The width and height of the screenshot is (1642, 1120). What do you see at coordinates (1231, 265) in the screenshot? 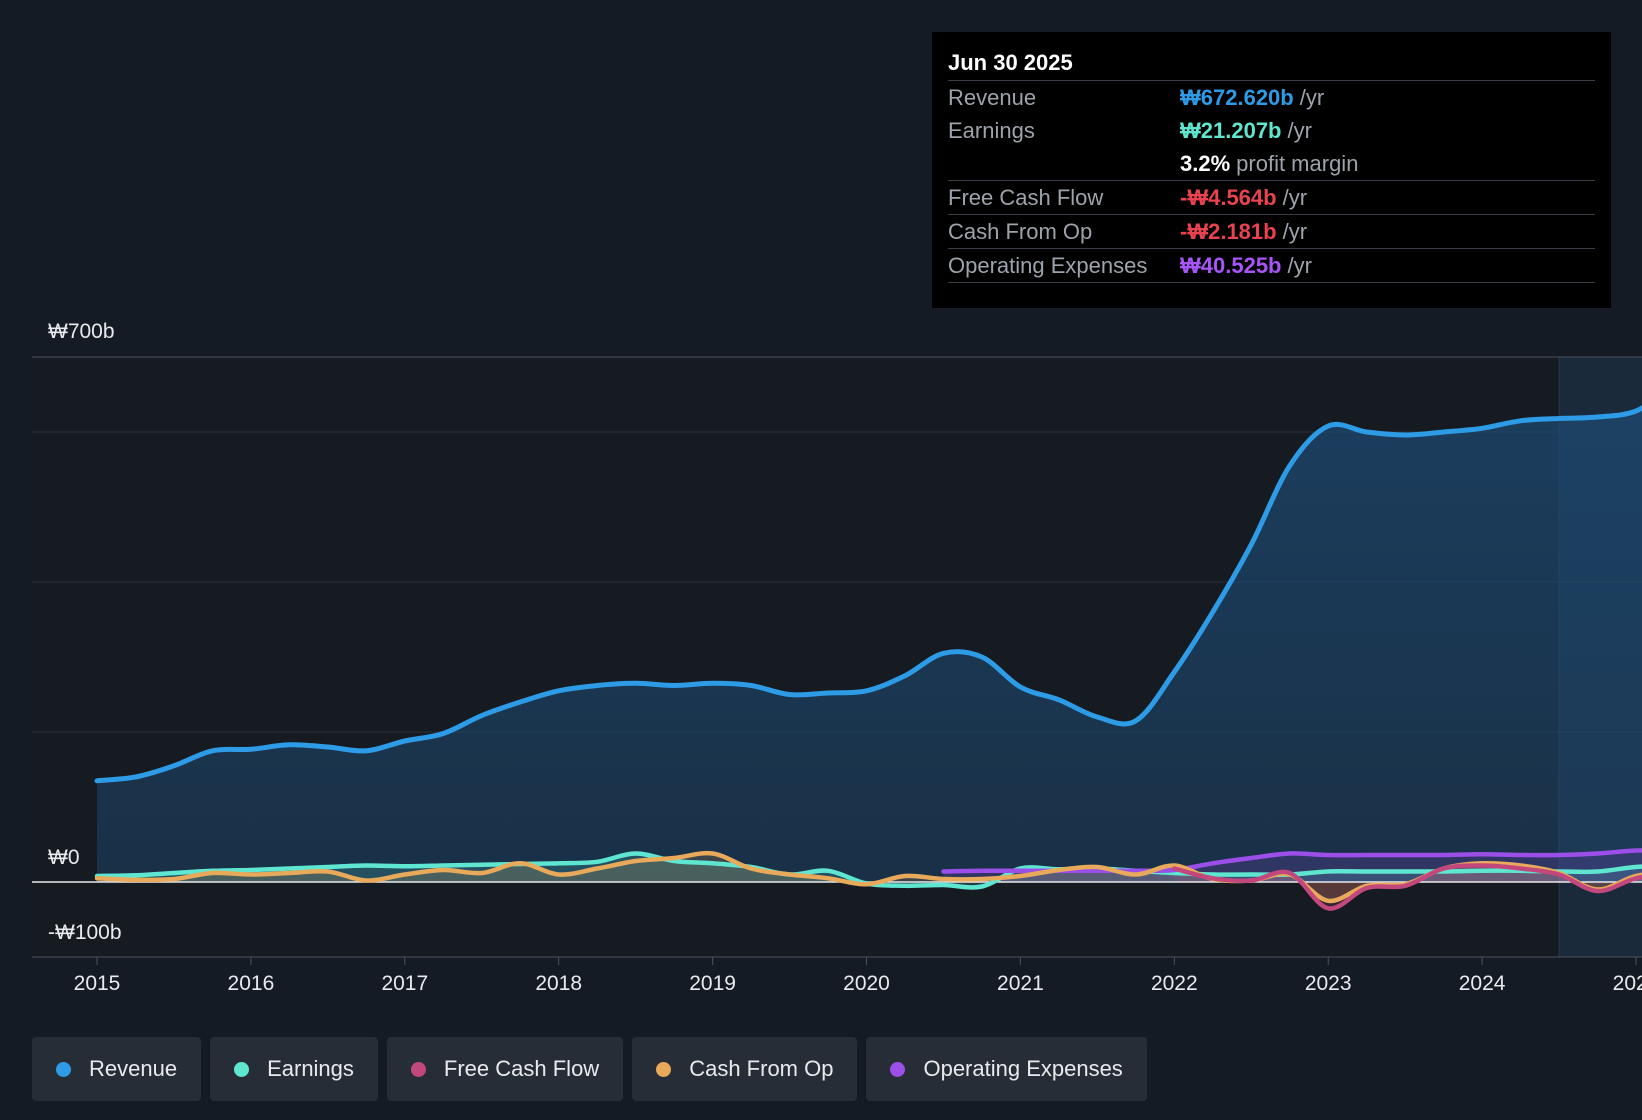
I see `tooltip-value: ₩40.525b` at bounding box center [1231, 265].